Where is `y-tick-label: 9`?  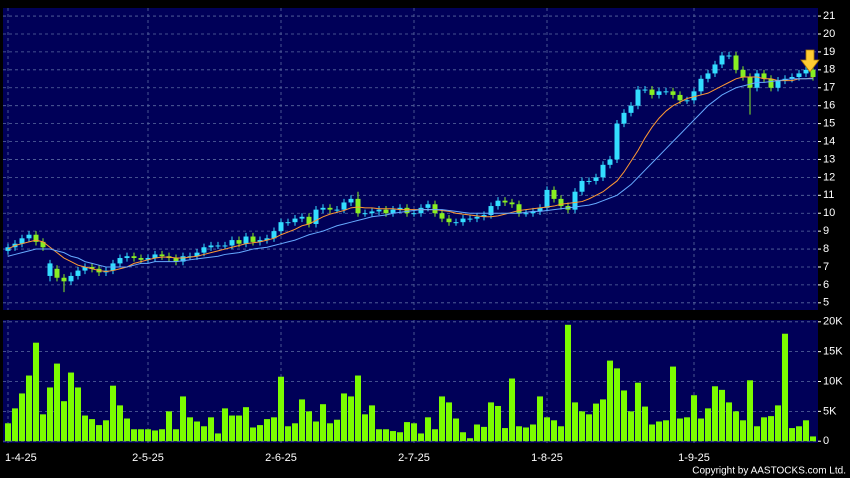 y-tick-label: 9 is located at coordinates (826, 231).